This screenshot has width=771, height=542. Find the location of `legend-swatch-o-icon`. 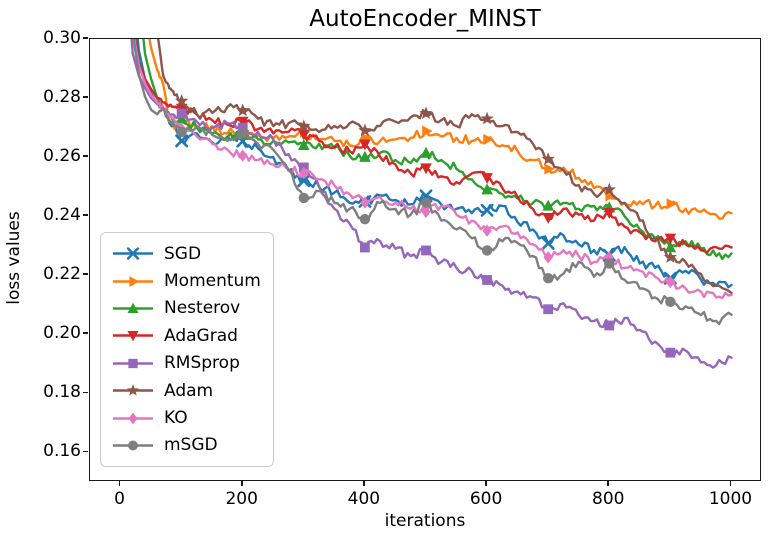

legend-swatch-o-icon is located at coordinates (133, 445).